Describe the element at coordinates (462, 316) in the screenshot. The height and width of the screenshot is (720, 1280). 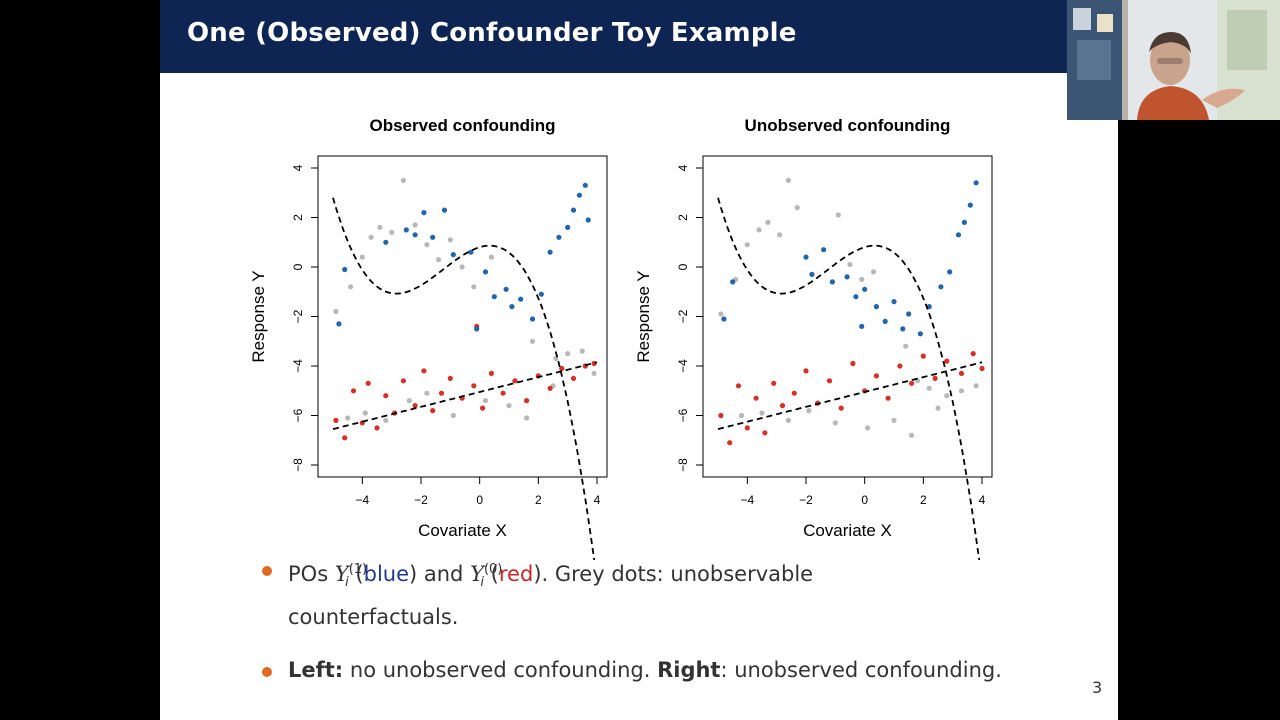
I see `plot-frame` at that location.